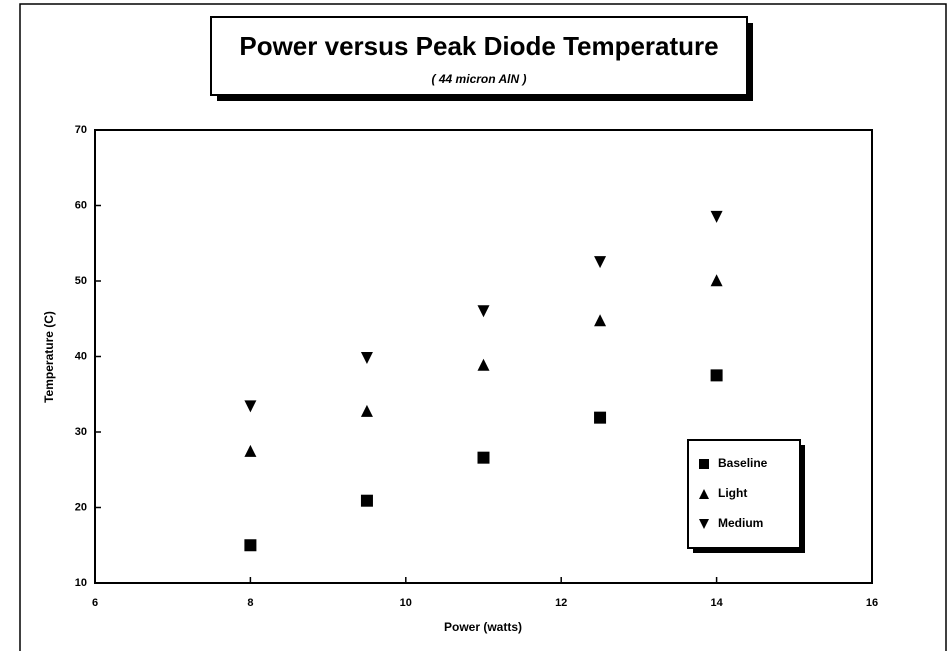 This screenshot has height=651, width=948. What do you see at coordinates (561, 603) in the screenshot?
I see `x-tick-label: 12` at bounding box center [561, 603].